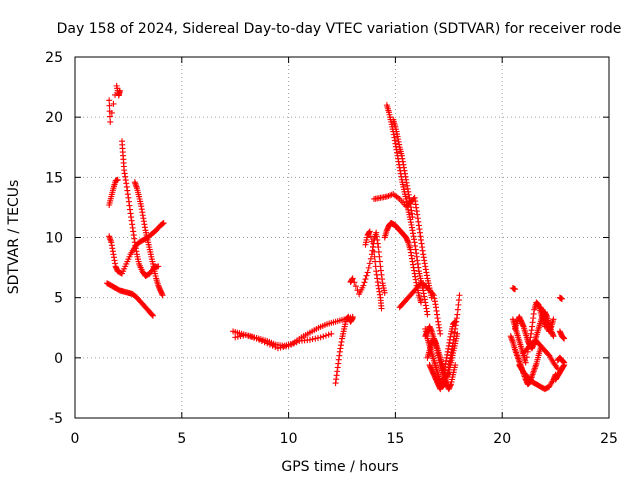 Image resolution: width=640 pixels, height=480 pixels. Describe the element at coordinates (54, 239) in the screenshot. I see `y-tick-label: 10` at that location.